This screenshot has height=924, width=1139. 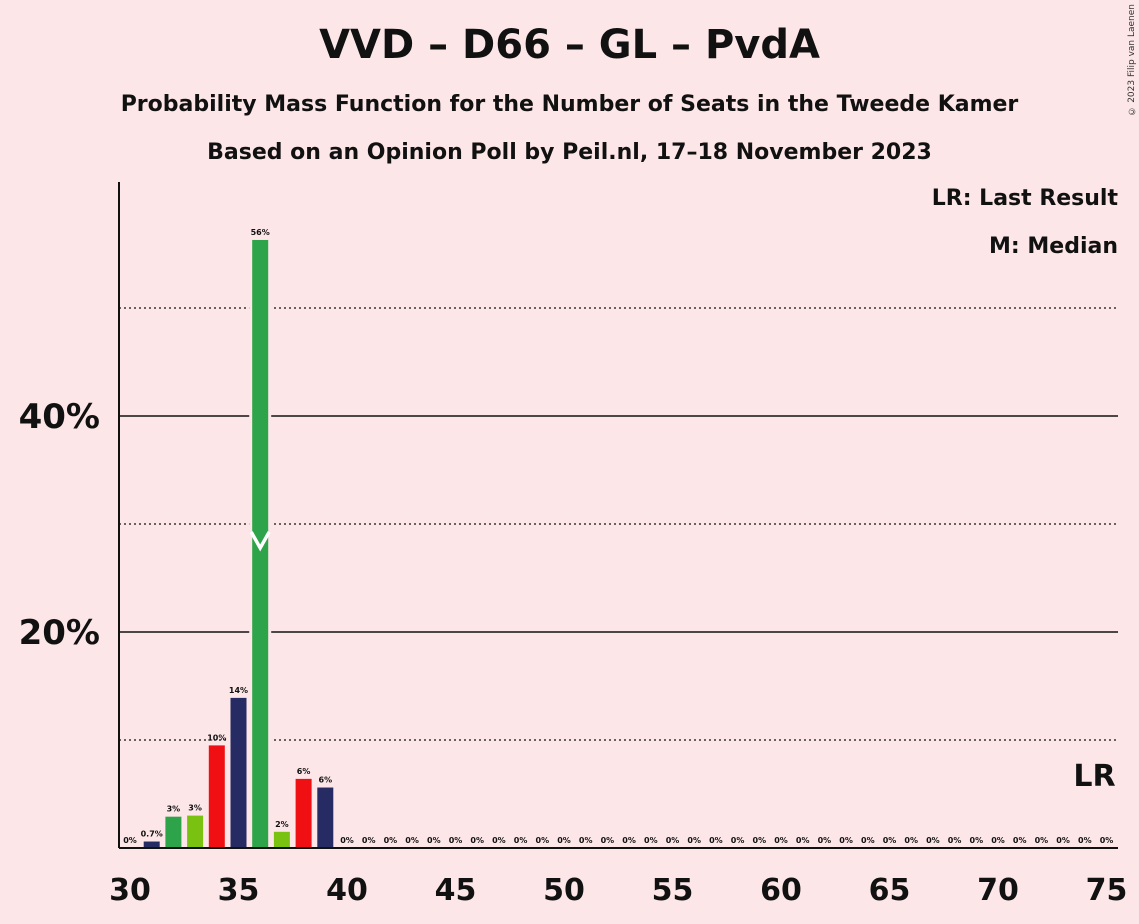 I want to click on bar-label-seat-35: 14%, so click(x=238, y=690).